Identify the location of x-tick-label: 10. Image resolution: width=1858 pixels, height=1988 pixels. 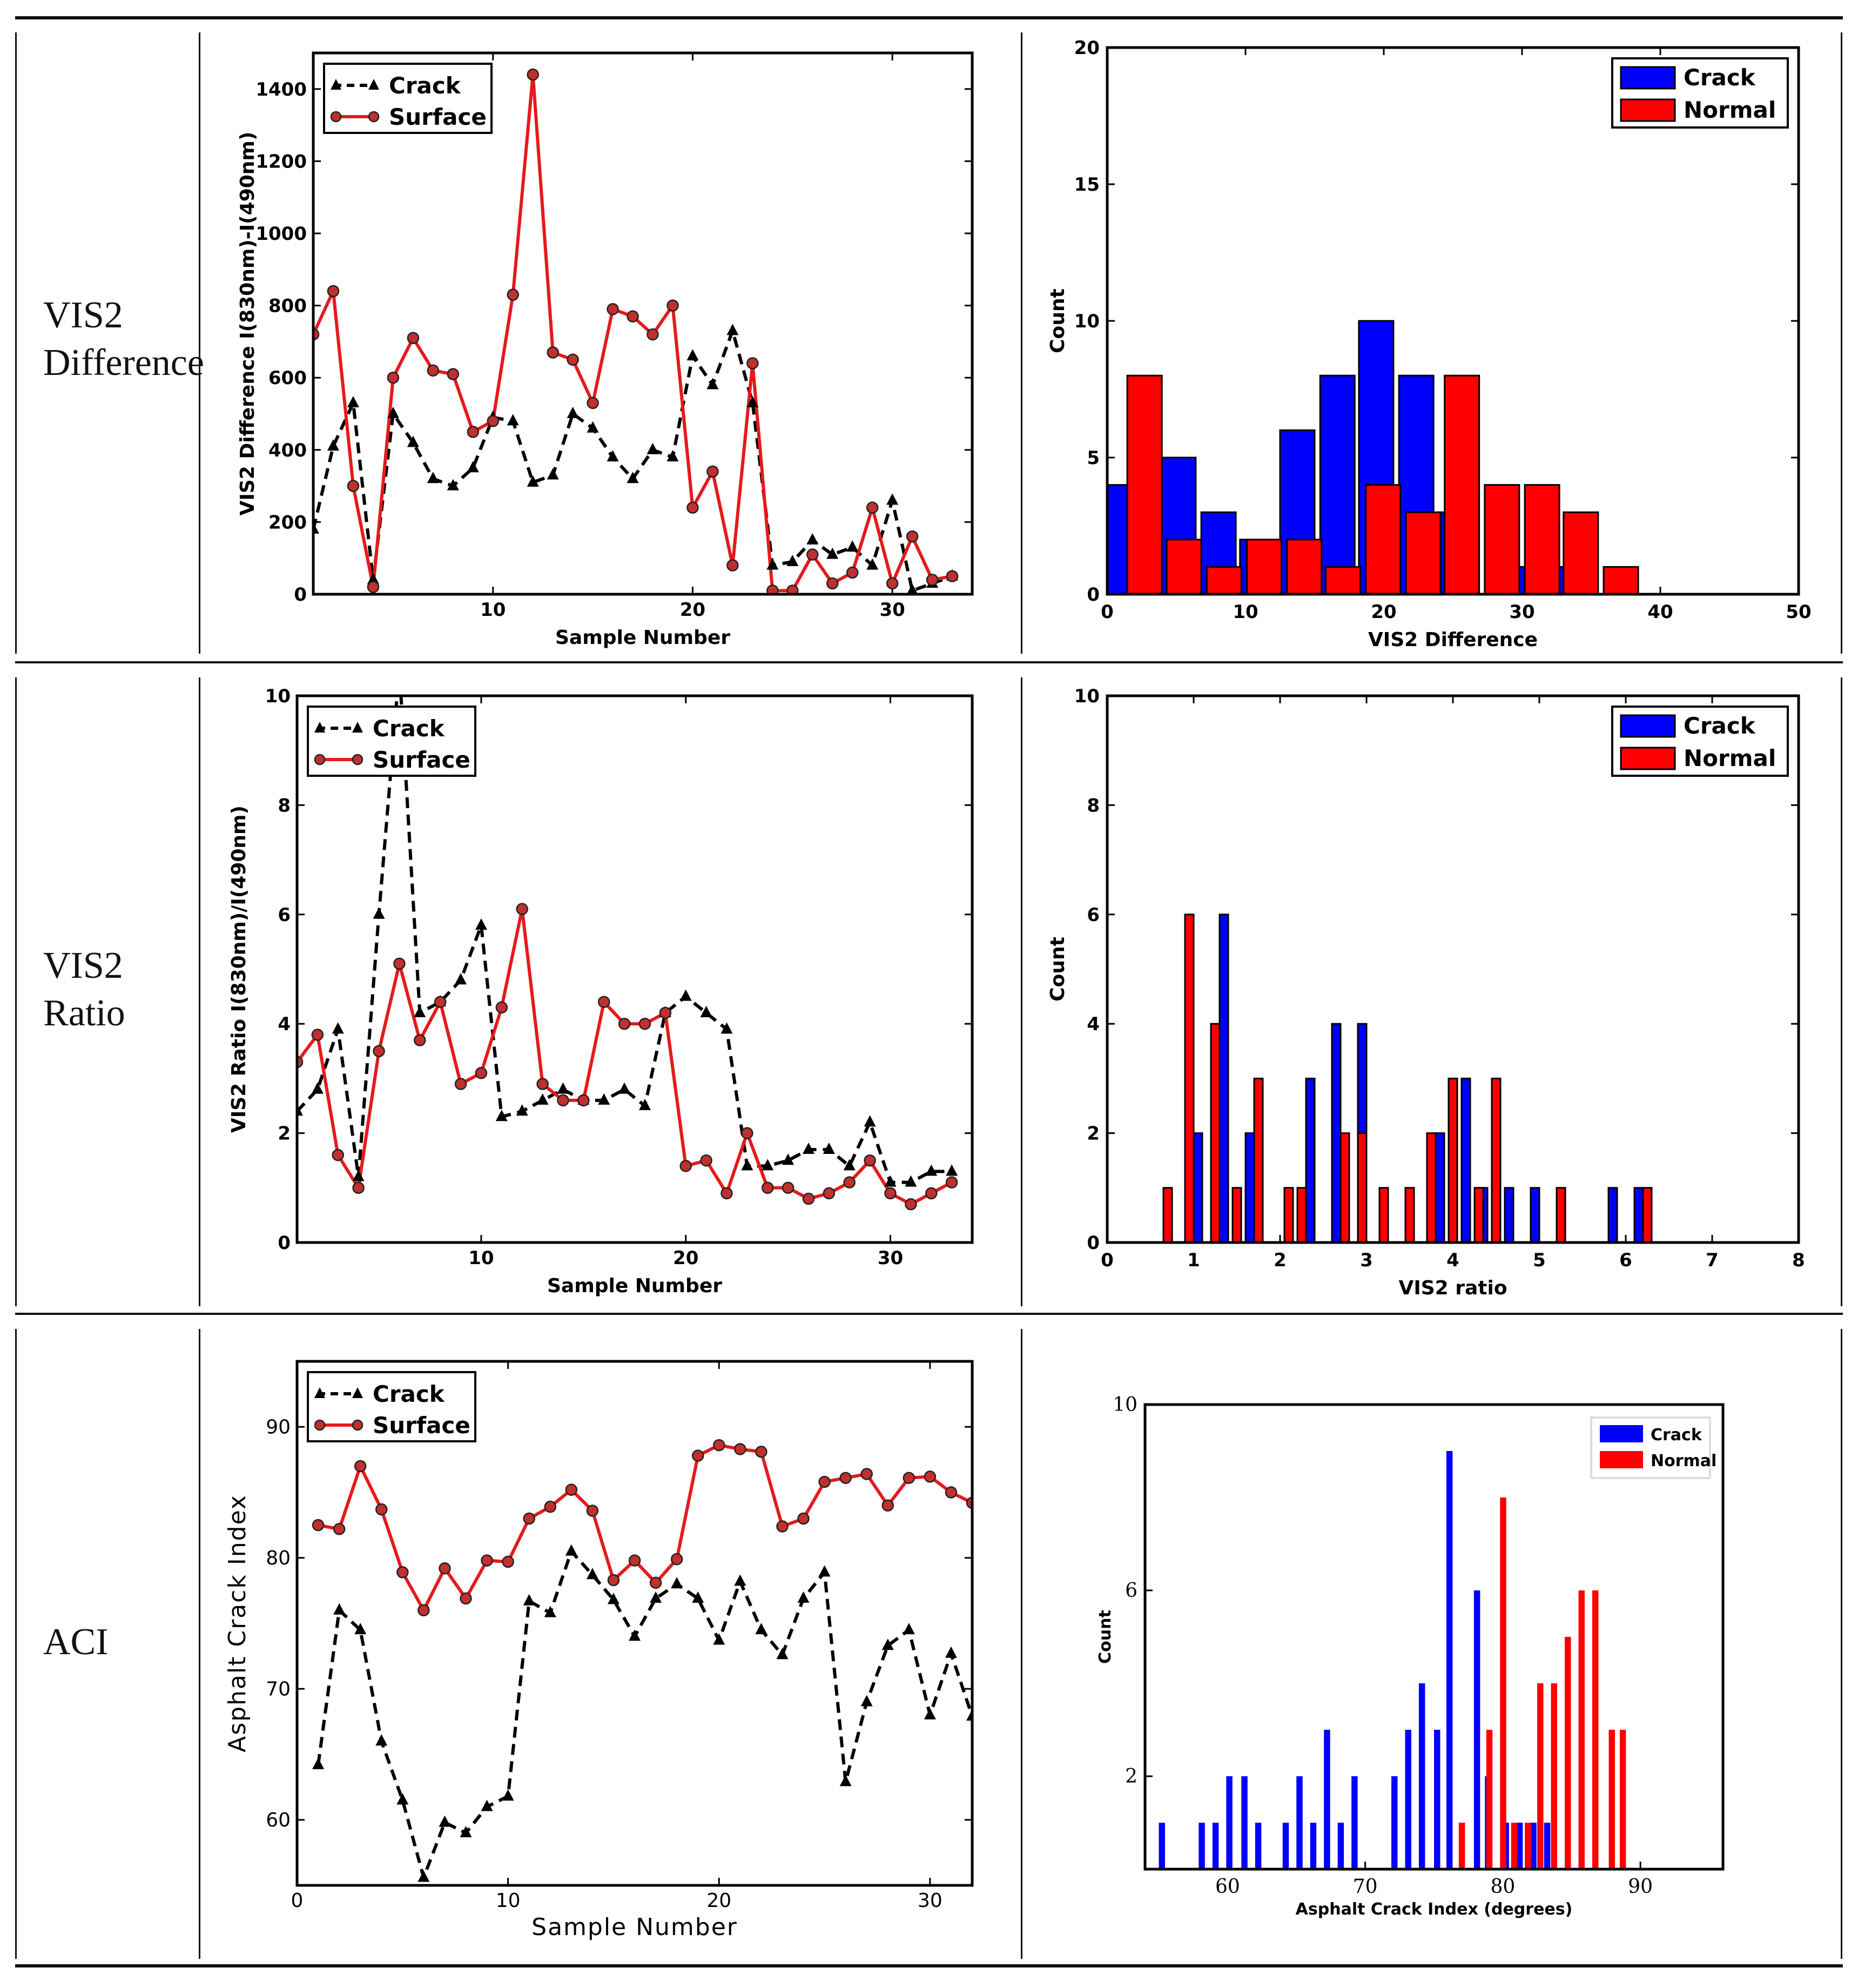
(509, 1901).